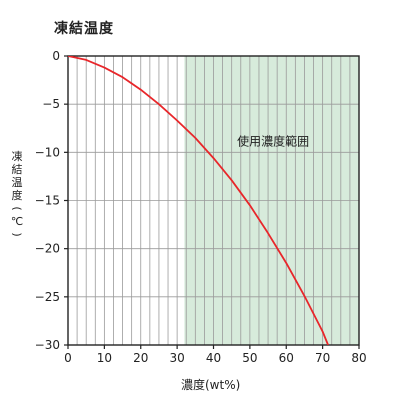 This screenshot has width=400, height=400. I want to click on y-tick-label: −20, so click(47, 249).